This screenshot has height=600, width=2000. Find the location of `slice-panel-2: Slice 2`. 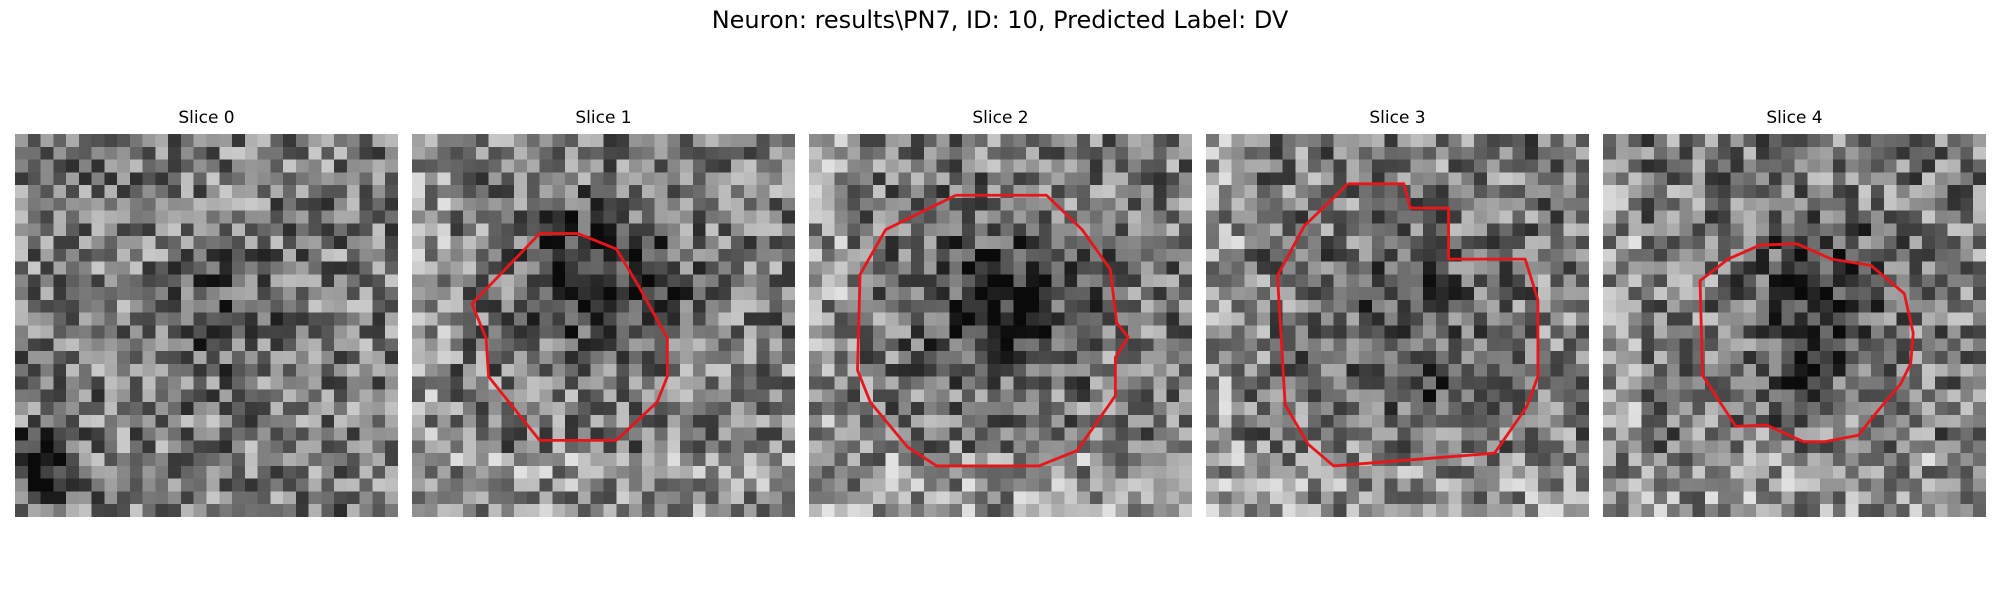

slice-panel-2: Slice 2 is located at coordinates (1000, 313).